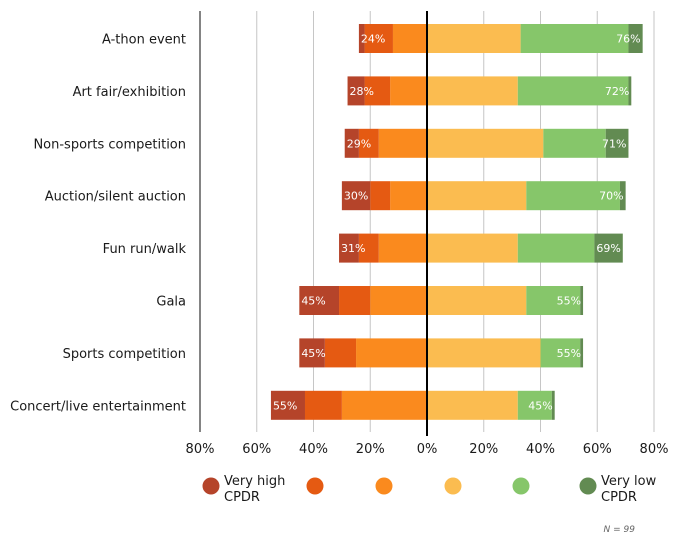 The image size is (675, 555). I want to click on right-total-label: 45%, so click(540, 405).